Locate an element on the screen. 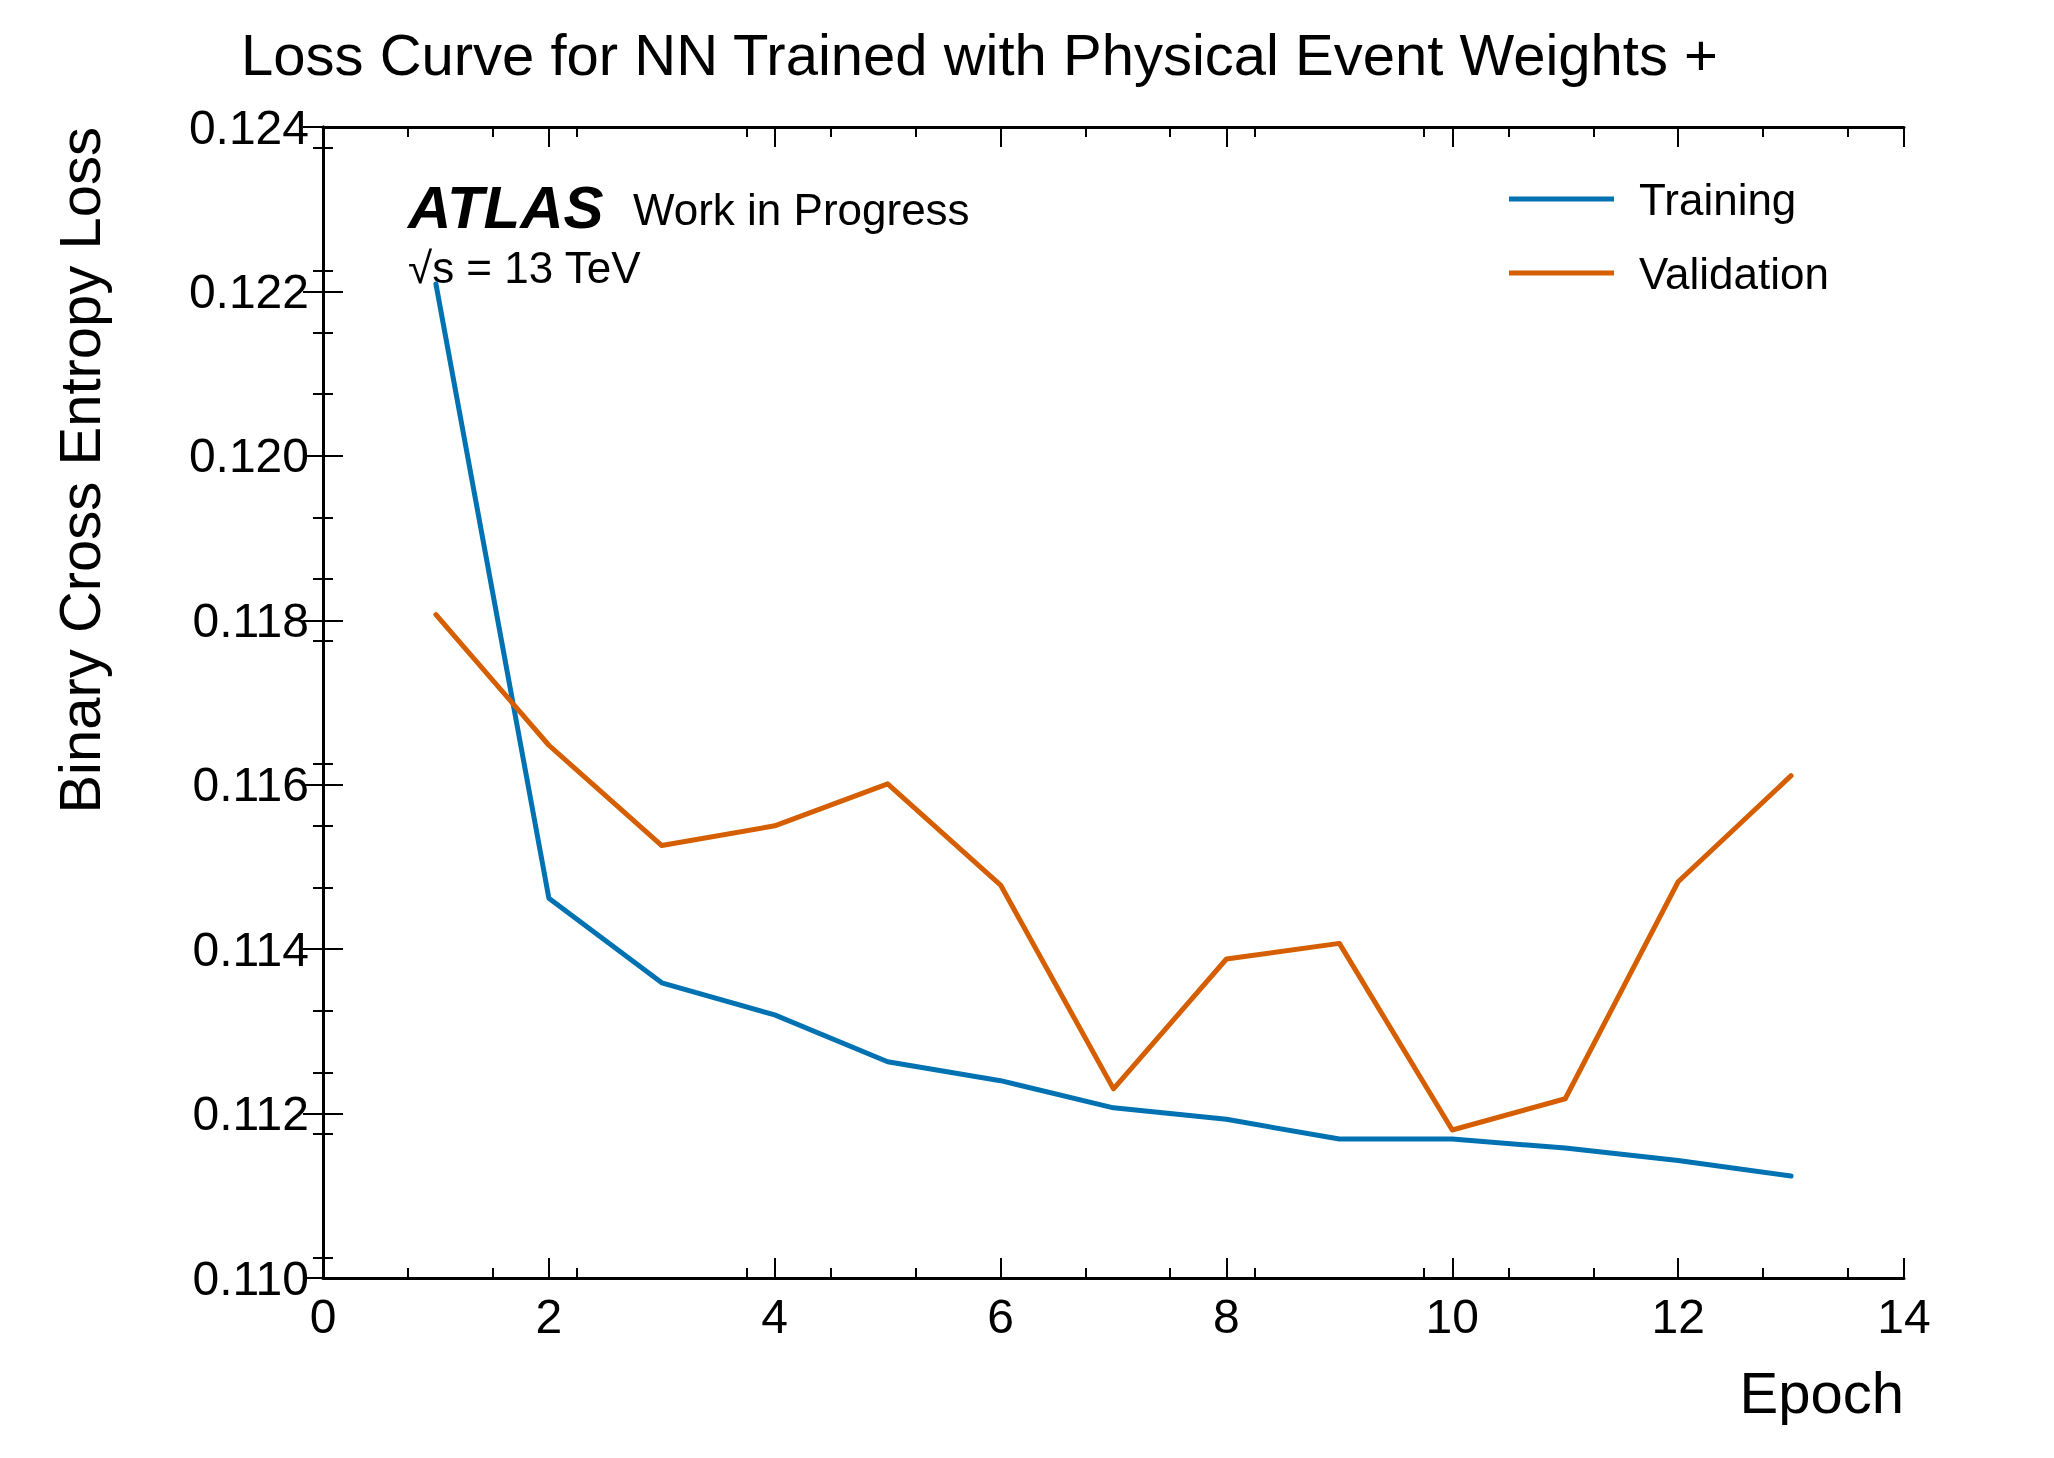  x-tick-label: 12 is located at coordinates (1678, 1316).